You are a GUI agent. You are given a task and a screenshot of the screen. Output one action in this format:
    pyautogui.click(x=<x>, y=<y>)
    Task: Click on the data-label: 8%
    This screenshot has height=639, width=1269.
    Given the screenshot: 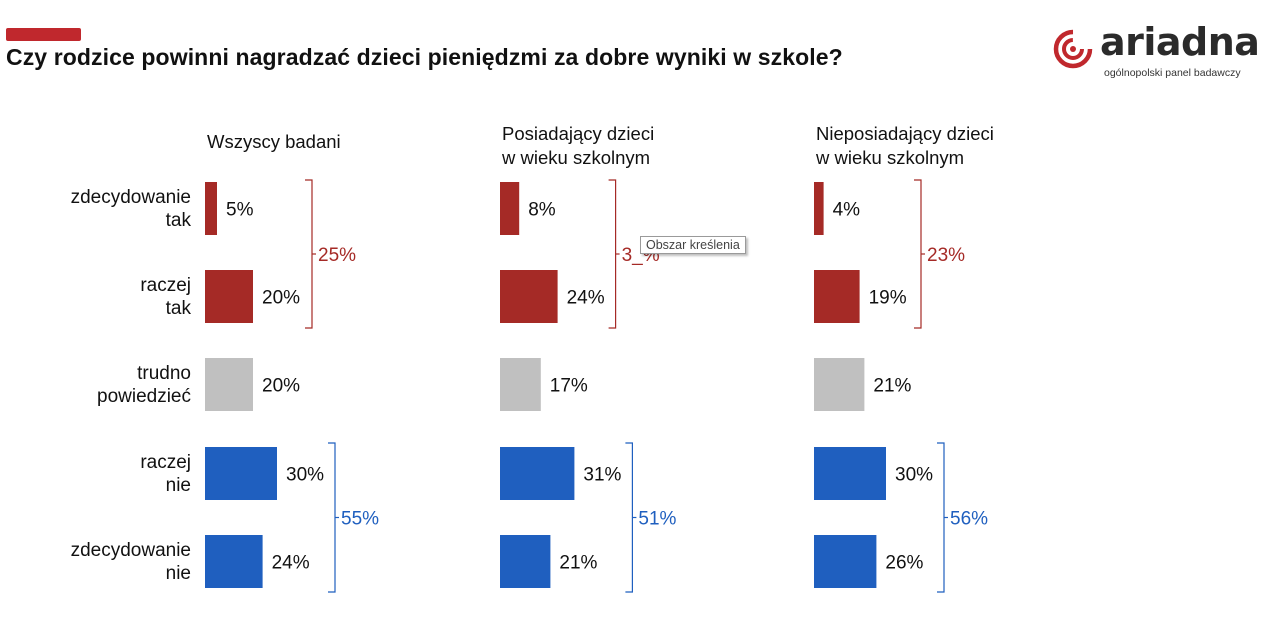 What is the action you would take?
    pyautogui.click(x=542, y=210)
    